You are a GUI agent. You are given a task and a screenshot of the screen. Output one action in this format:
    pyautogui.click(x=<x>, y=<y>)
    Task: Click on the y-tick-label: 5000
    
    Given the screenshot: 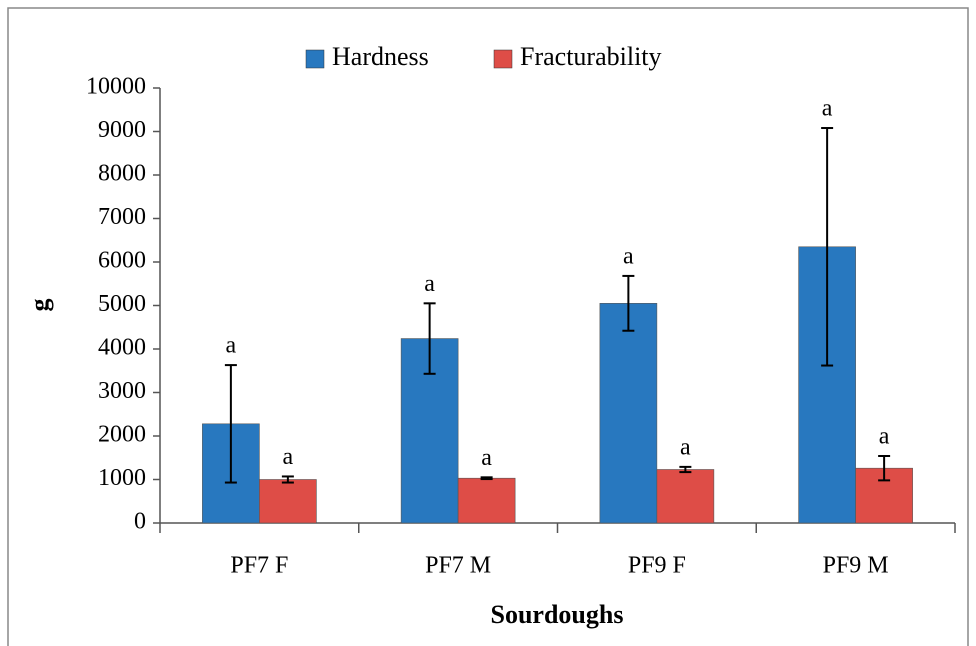 What is the action you would take?
    pyautogui.click(x=122, y=304)
    